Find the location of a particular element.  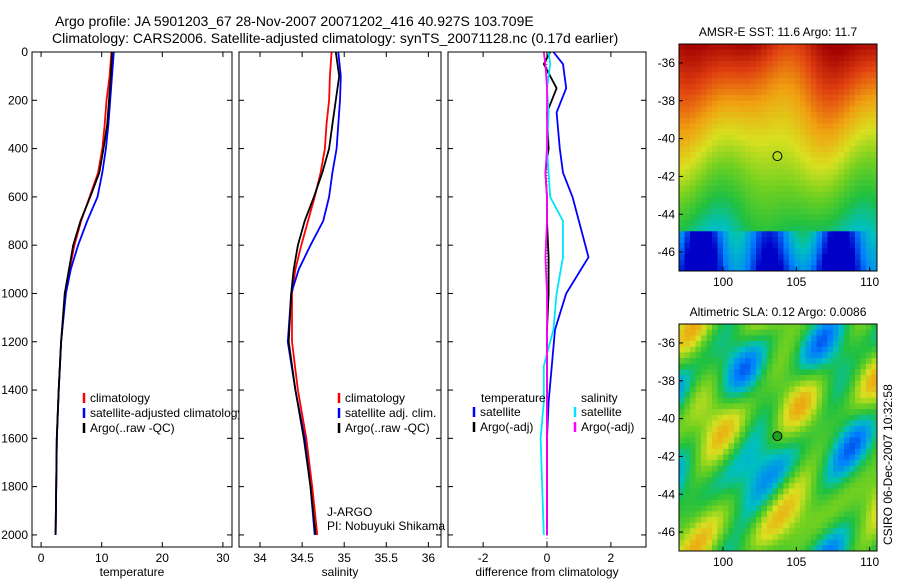

x-axis-label: difference from climatology is located at coordinates (546, 572).